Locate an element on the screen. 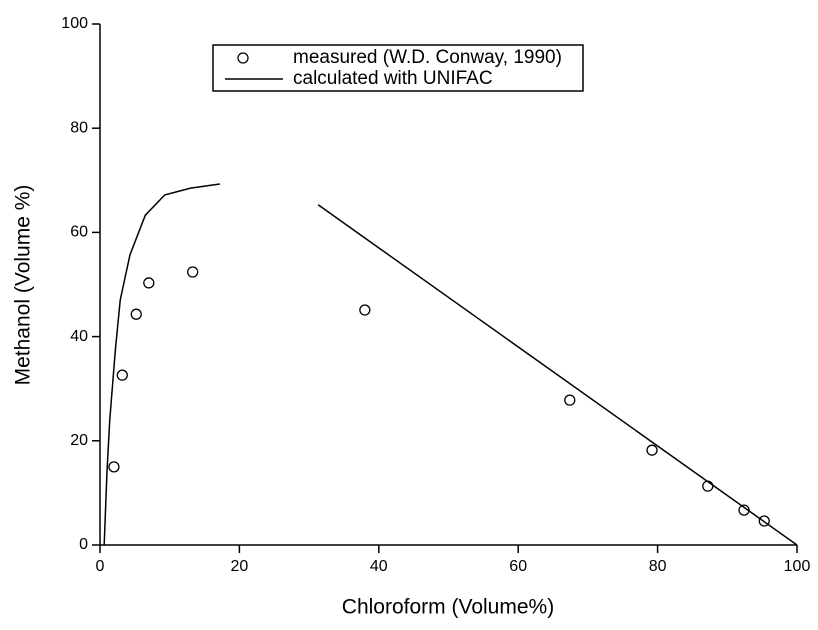 Image resolution: width=818 pixels, height=630 pixels. y-tick-label: 40 is located at coordinates (79, 336).